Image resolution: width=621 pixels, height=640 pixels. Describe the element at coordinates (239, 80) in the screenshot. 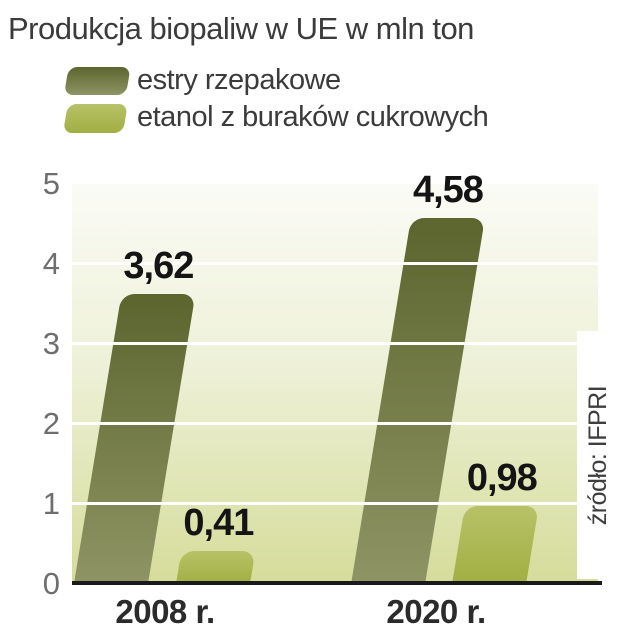

I see `legend-label-estry-rzepakowe: estry rzepakowe` at that location.